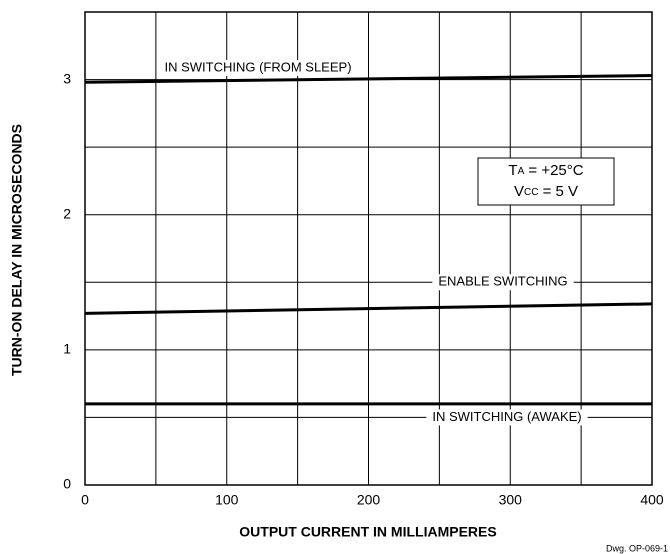 The image size is (670, 554). I want to click on series-label: IN SWITCHING (FROM SLEEP), so click(257, 66).